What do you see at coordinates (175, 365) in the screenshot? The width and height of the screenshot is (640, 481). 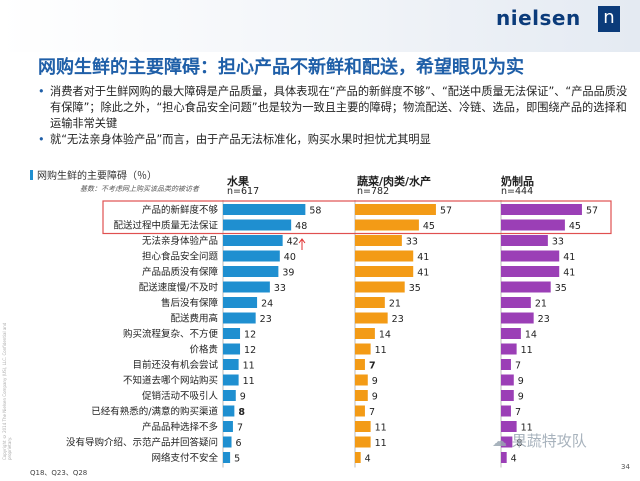 I see `category-label: 目前还没有机会尝试` at bounding box center [175, 365].